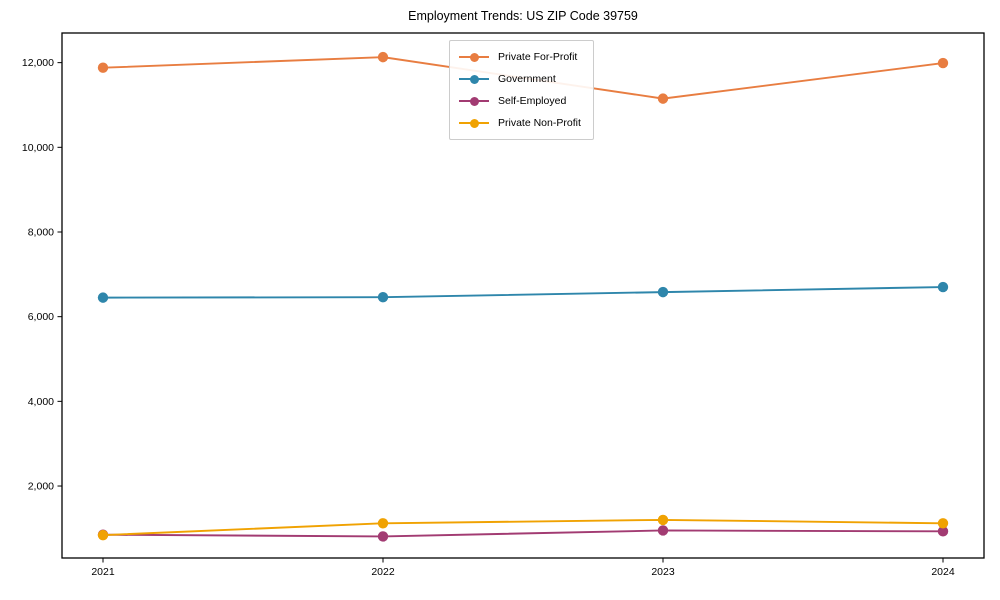  I want to click on x-tick-label: 2024, so click(943, 572).